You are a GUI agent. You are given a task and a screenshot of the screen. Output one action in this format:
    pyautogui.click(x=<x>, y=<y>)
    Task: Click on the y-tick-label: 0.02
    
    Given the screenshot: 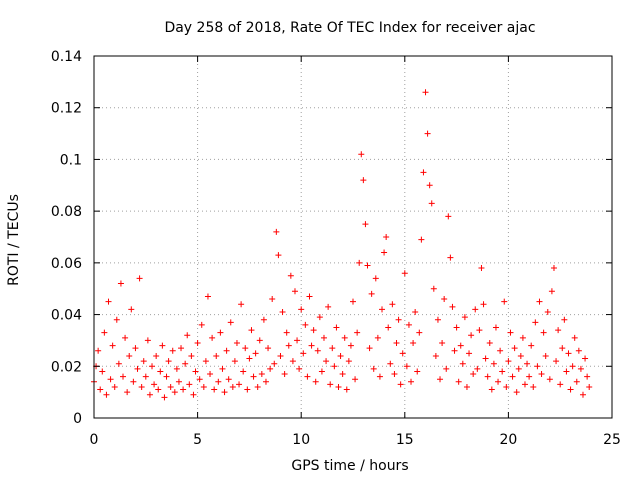 What is the action you would take?
    pyautogui.click(x=66, y=367)
    